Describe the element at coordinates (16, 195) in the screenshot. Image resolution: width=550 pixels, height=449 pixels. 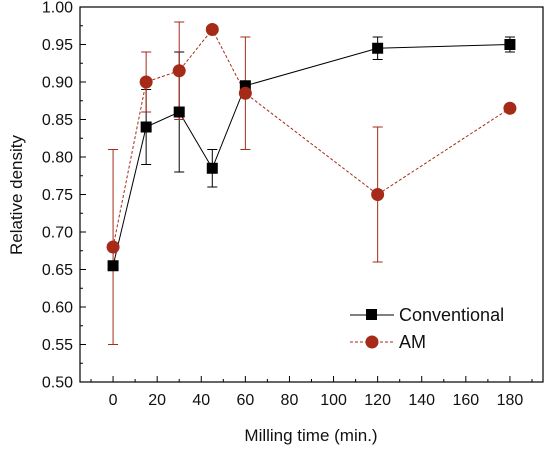
I see `y-axis-title: Relative density` at that location.